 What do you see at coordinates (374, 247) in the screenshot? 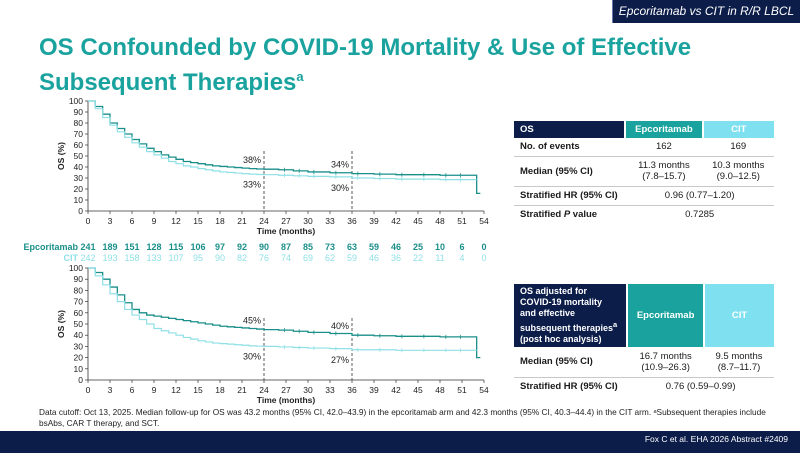
I see `risk-epcoritamab-value: 59` at bounding box center [374, 247].